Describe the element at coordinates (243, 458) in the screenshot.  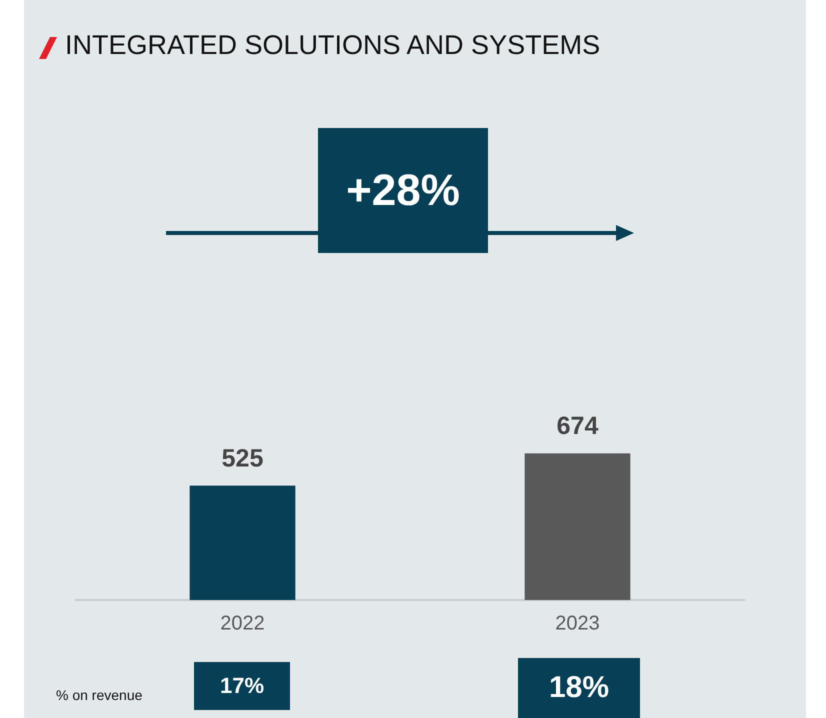
I see `data-label: 525` at that location.